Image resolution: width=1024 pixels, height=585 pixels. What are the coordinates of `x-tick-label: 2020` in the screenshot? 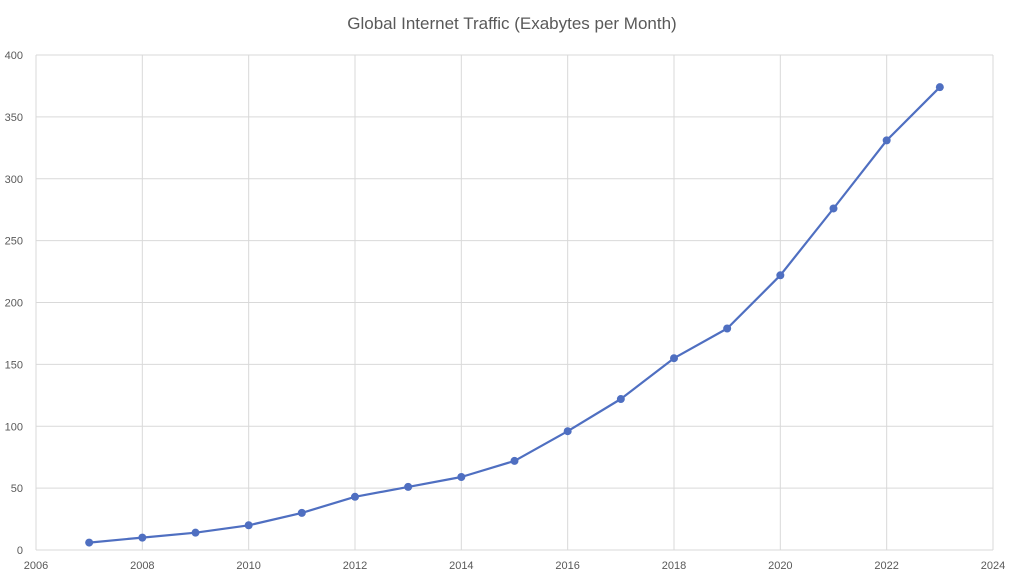 It's located at (780, 566).